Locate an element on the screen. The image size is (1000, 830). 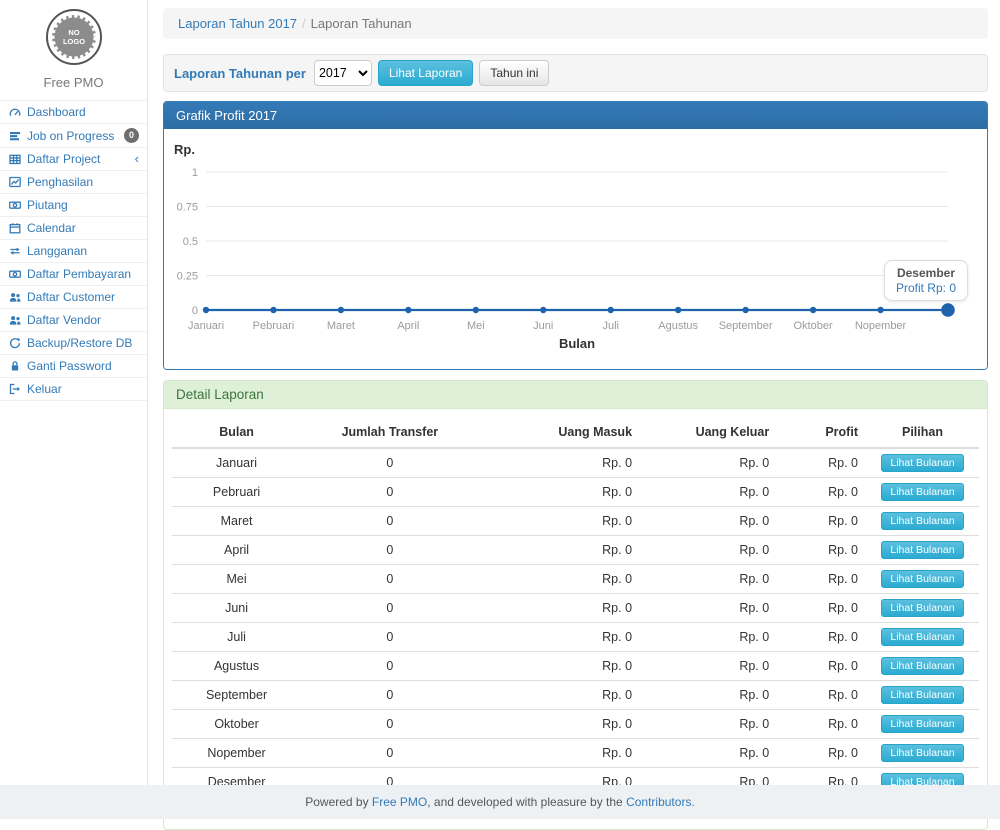
chart-point-juni is located at coordinates (543, 310).